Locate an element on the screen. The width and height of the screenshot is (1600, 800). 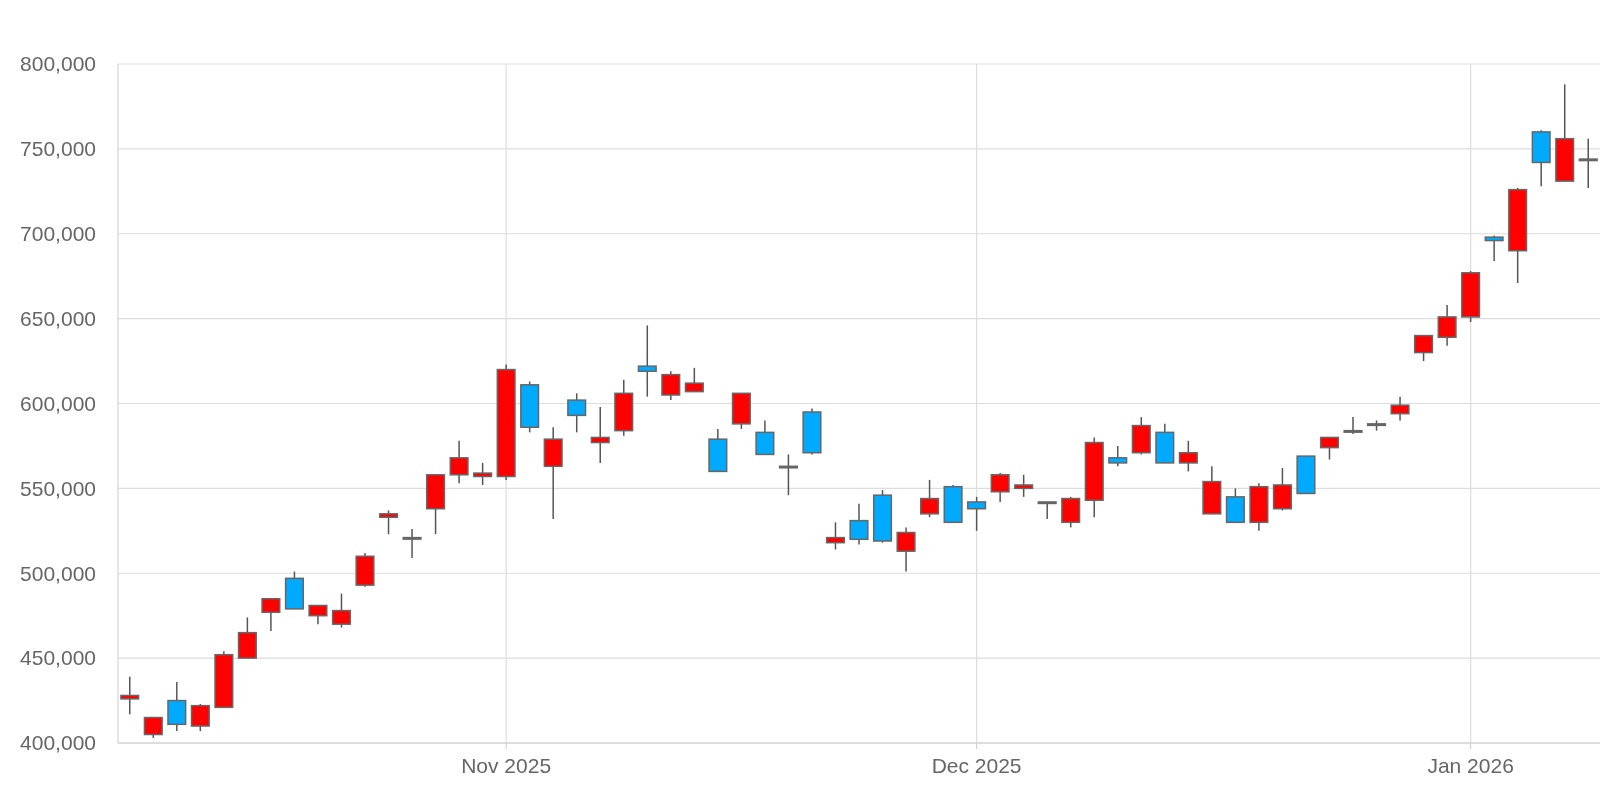
y-tick-label: 500,000 is located at coordinates (58, 573).